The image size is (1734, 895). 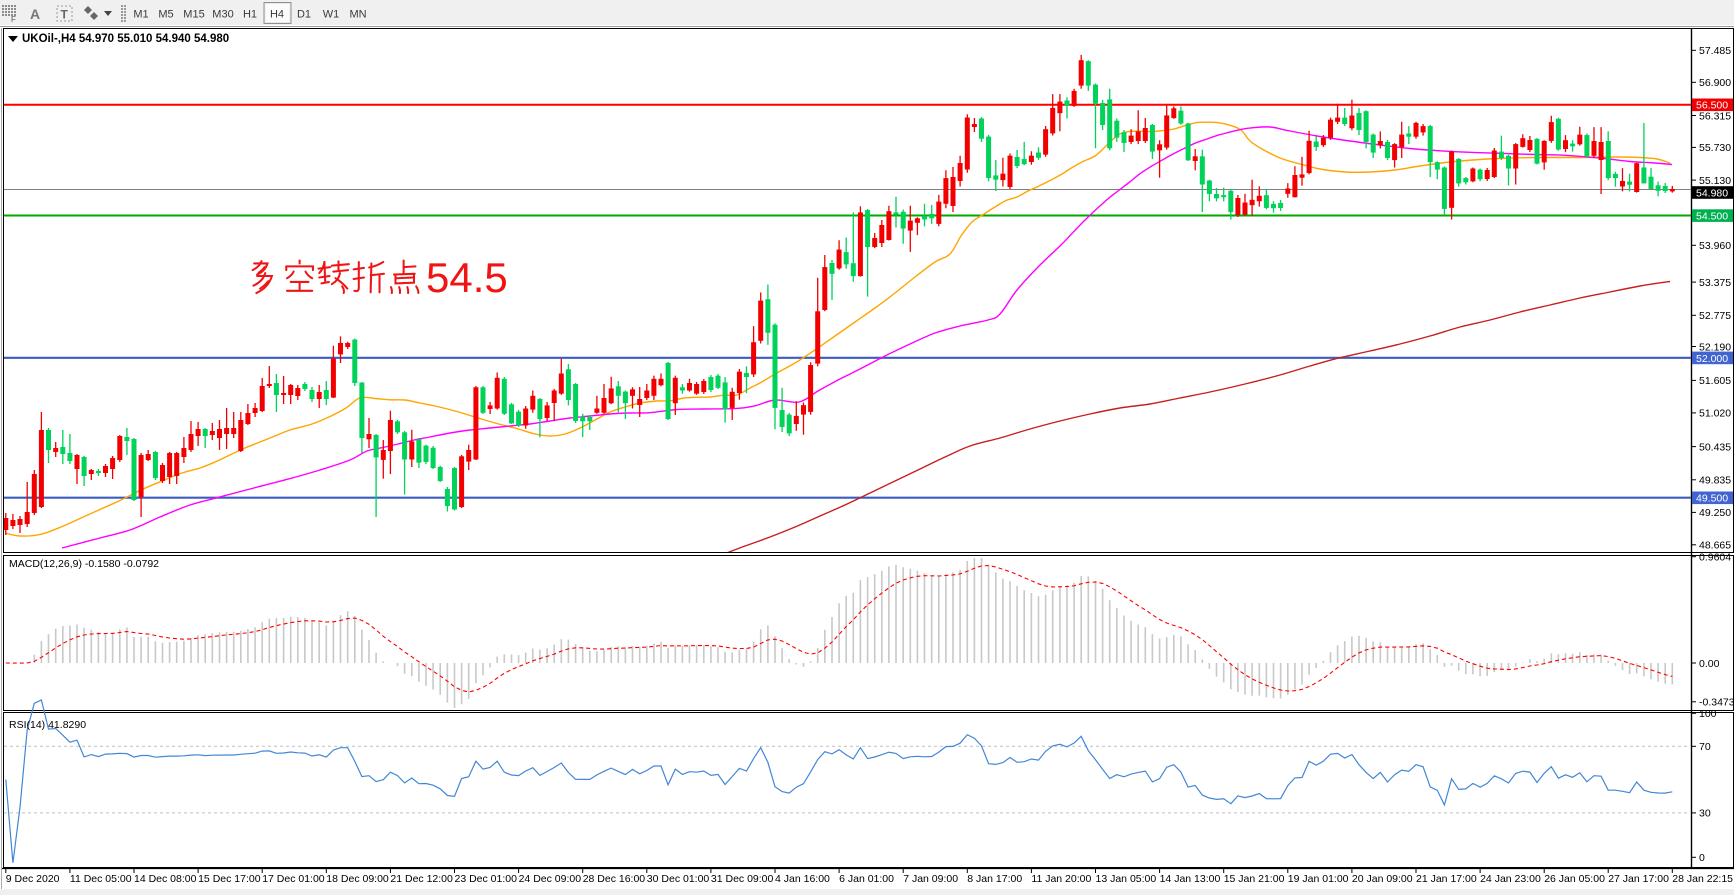 What do you see at coordinates (1715, 513) in the screenshot?
I see `svg-text: 49.250` at bounding box center [1715, 513].